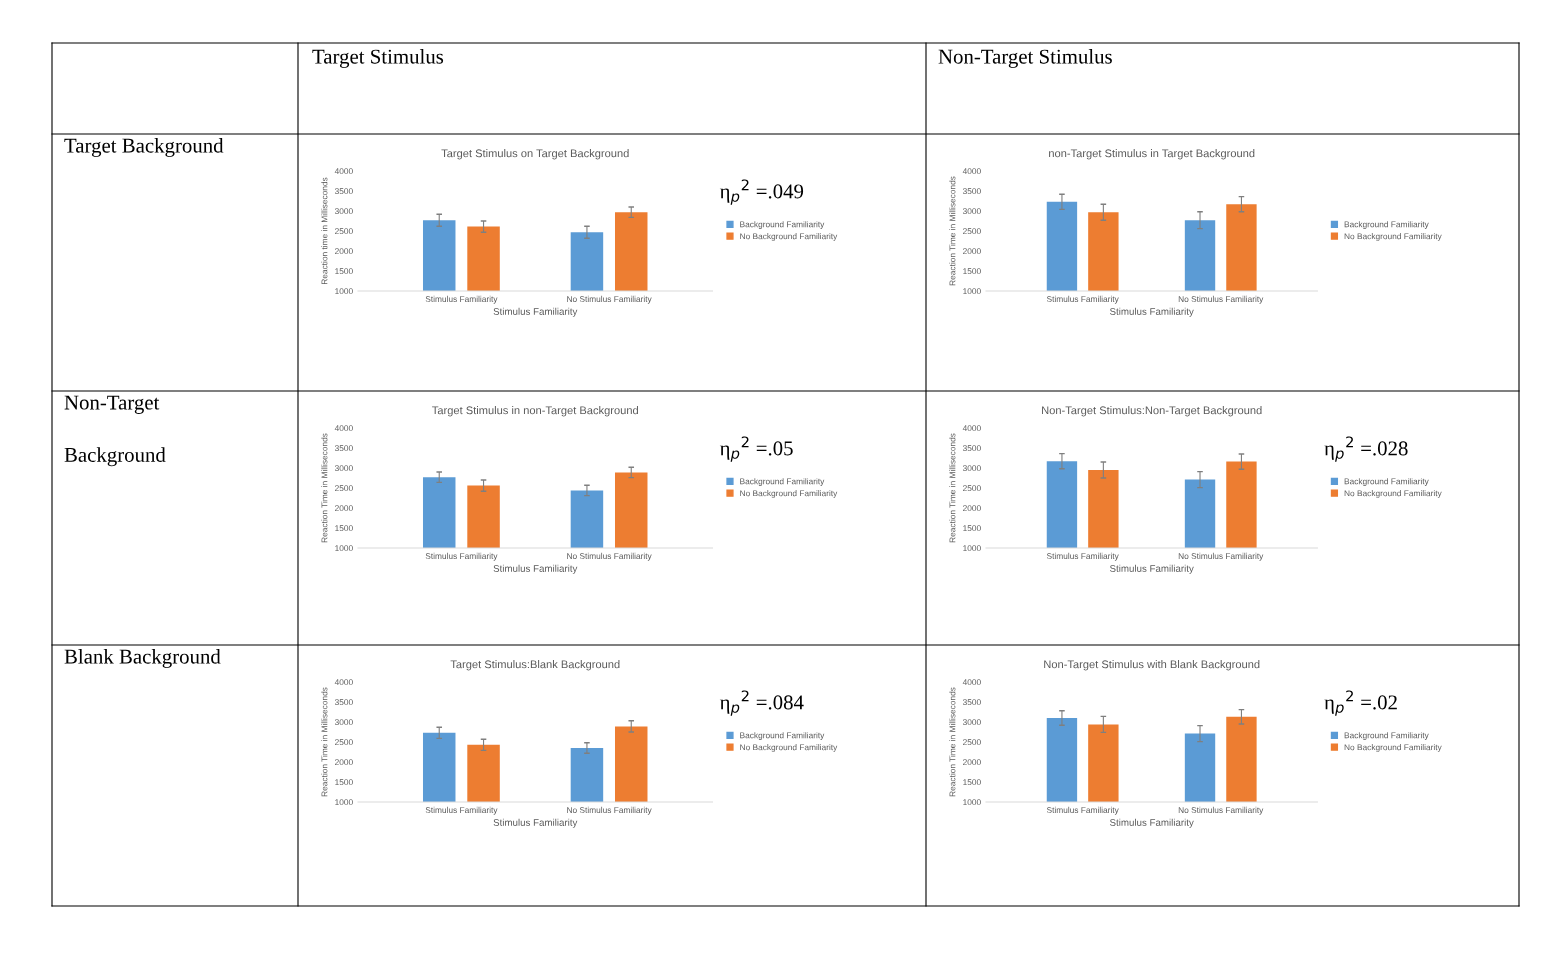  Describe the element at coordinates (535, 154) in the screenshot. I see `chart-title: Target Stimulus on Target Background` at that location.